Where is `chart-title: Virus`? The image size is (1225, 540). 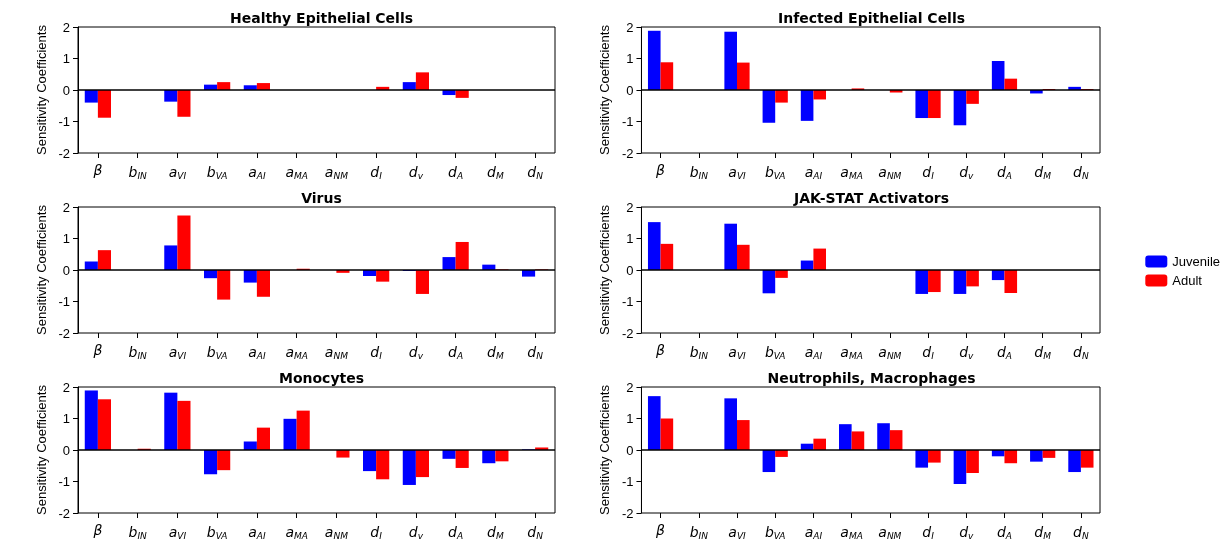 chart-title: Virus is located at coordinates (321, 198).